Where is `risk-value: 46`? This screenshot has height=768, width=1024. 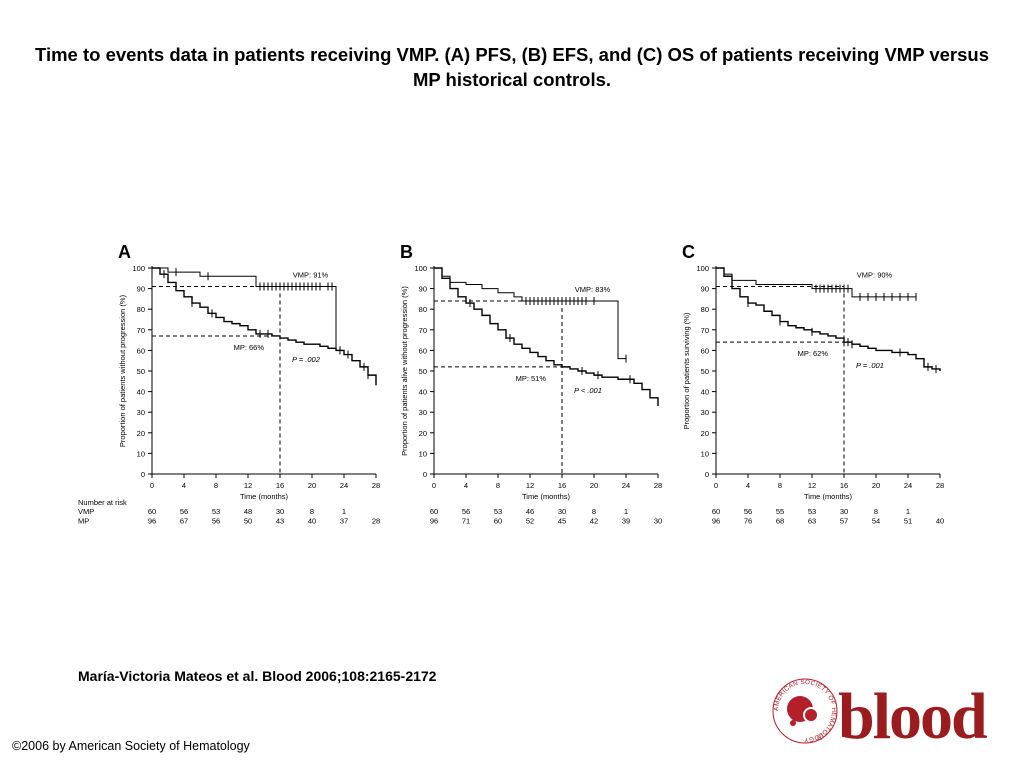
risk-value: 46 is located at coordinates (530, 511).